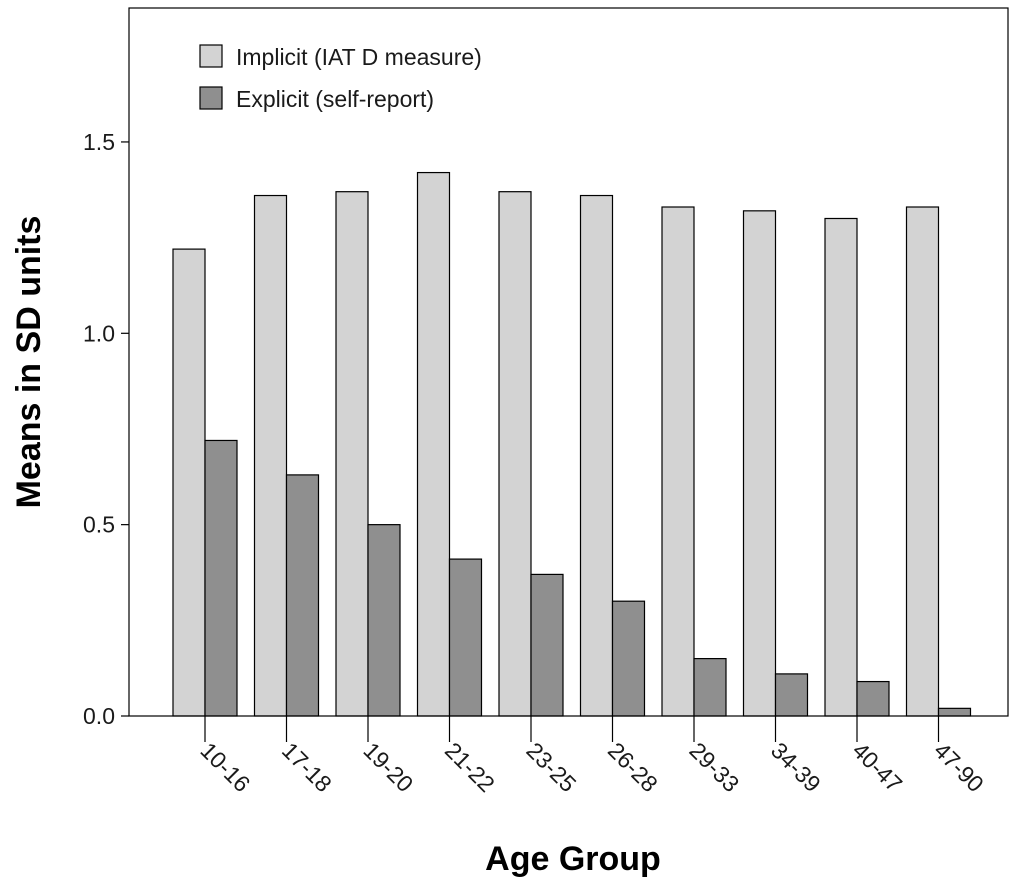 This screenshot has width=1011, height=884. I want to click on y-axis-title: Means in SD units, so click(29, 362).